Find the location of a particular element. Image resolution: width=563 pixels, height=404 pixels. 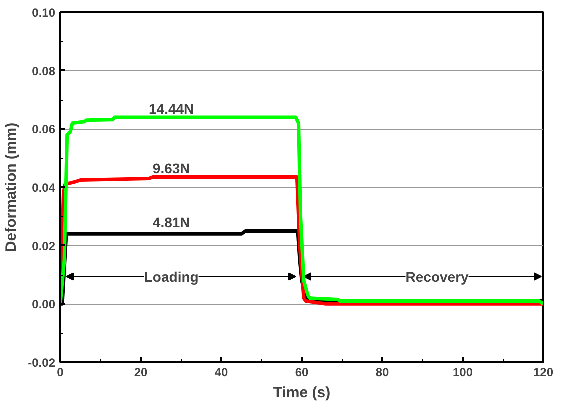

series-label: 4.81N is located at coordinates (171, 222).